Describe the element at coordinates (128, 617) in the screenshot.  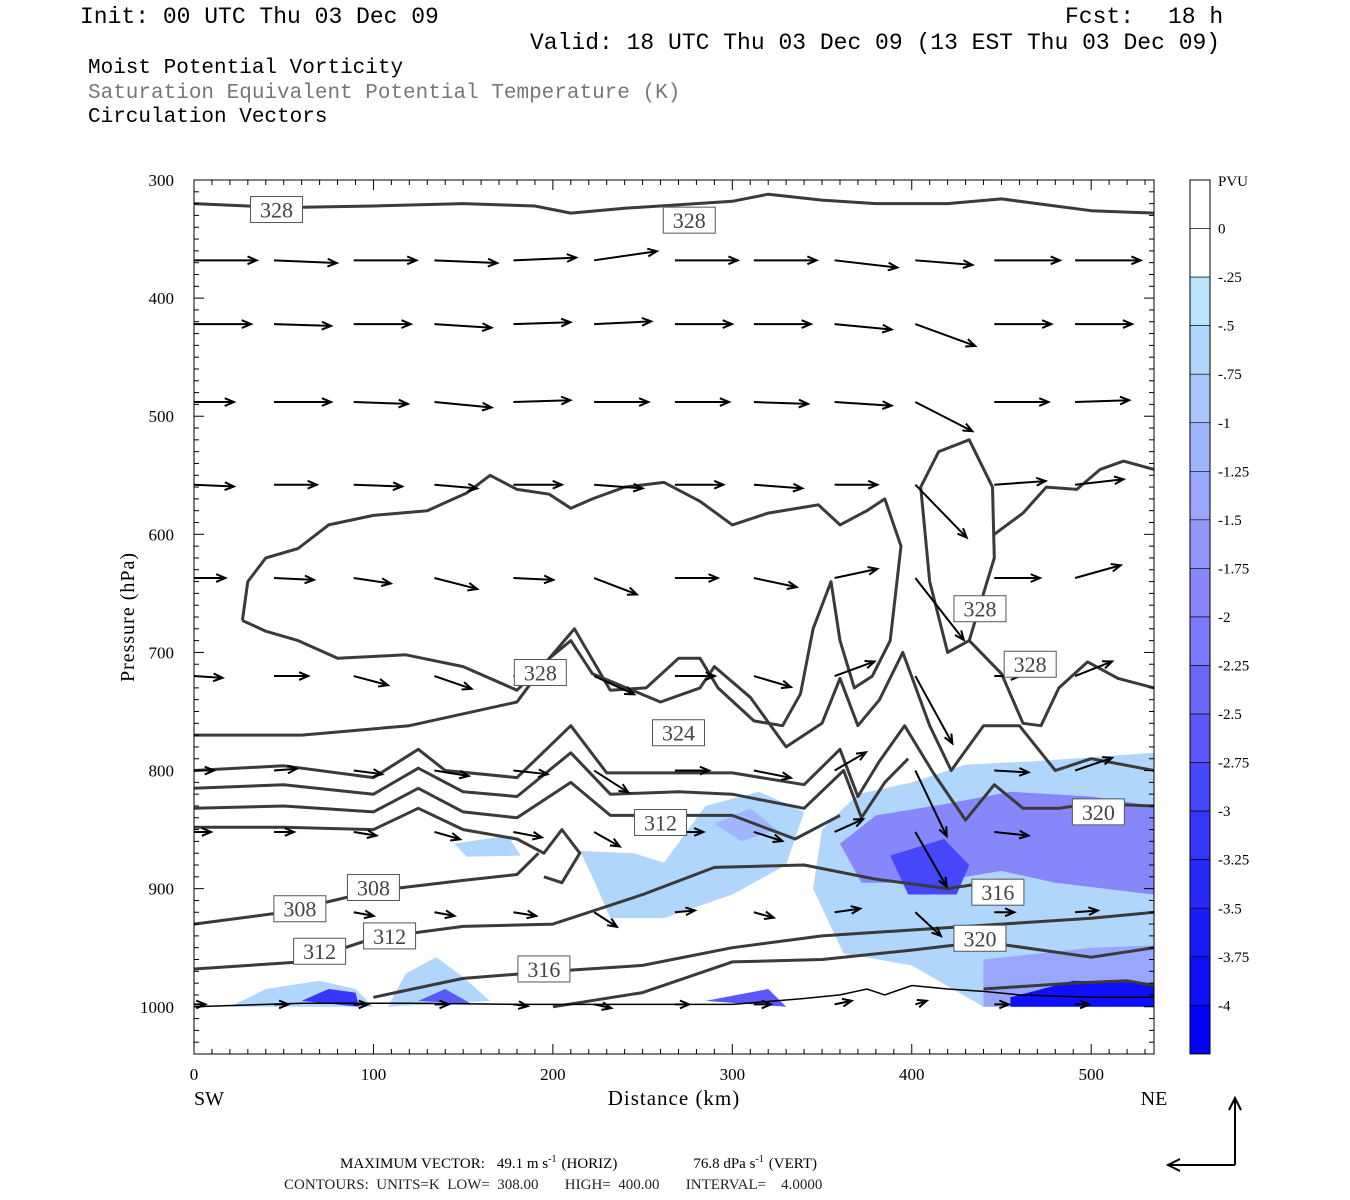
I see `y-axis-label: Pressure (hPa)` at that location.